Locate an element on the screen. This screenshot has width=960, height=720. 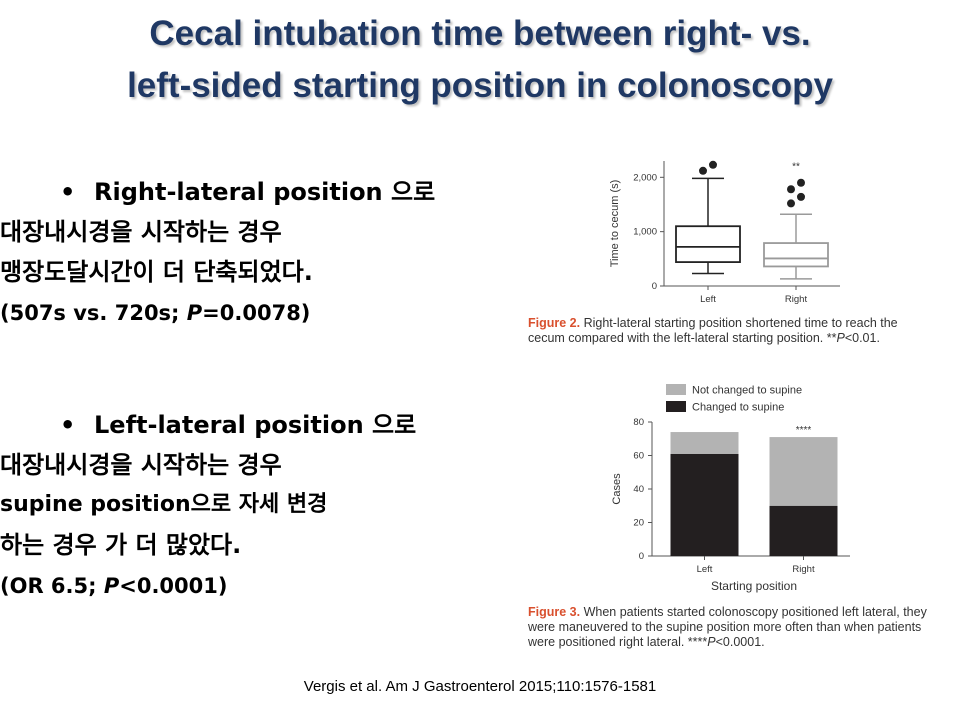
bullet-stat: (OR 6.5; P<0.0001) is located at coordinates (265, 586).